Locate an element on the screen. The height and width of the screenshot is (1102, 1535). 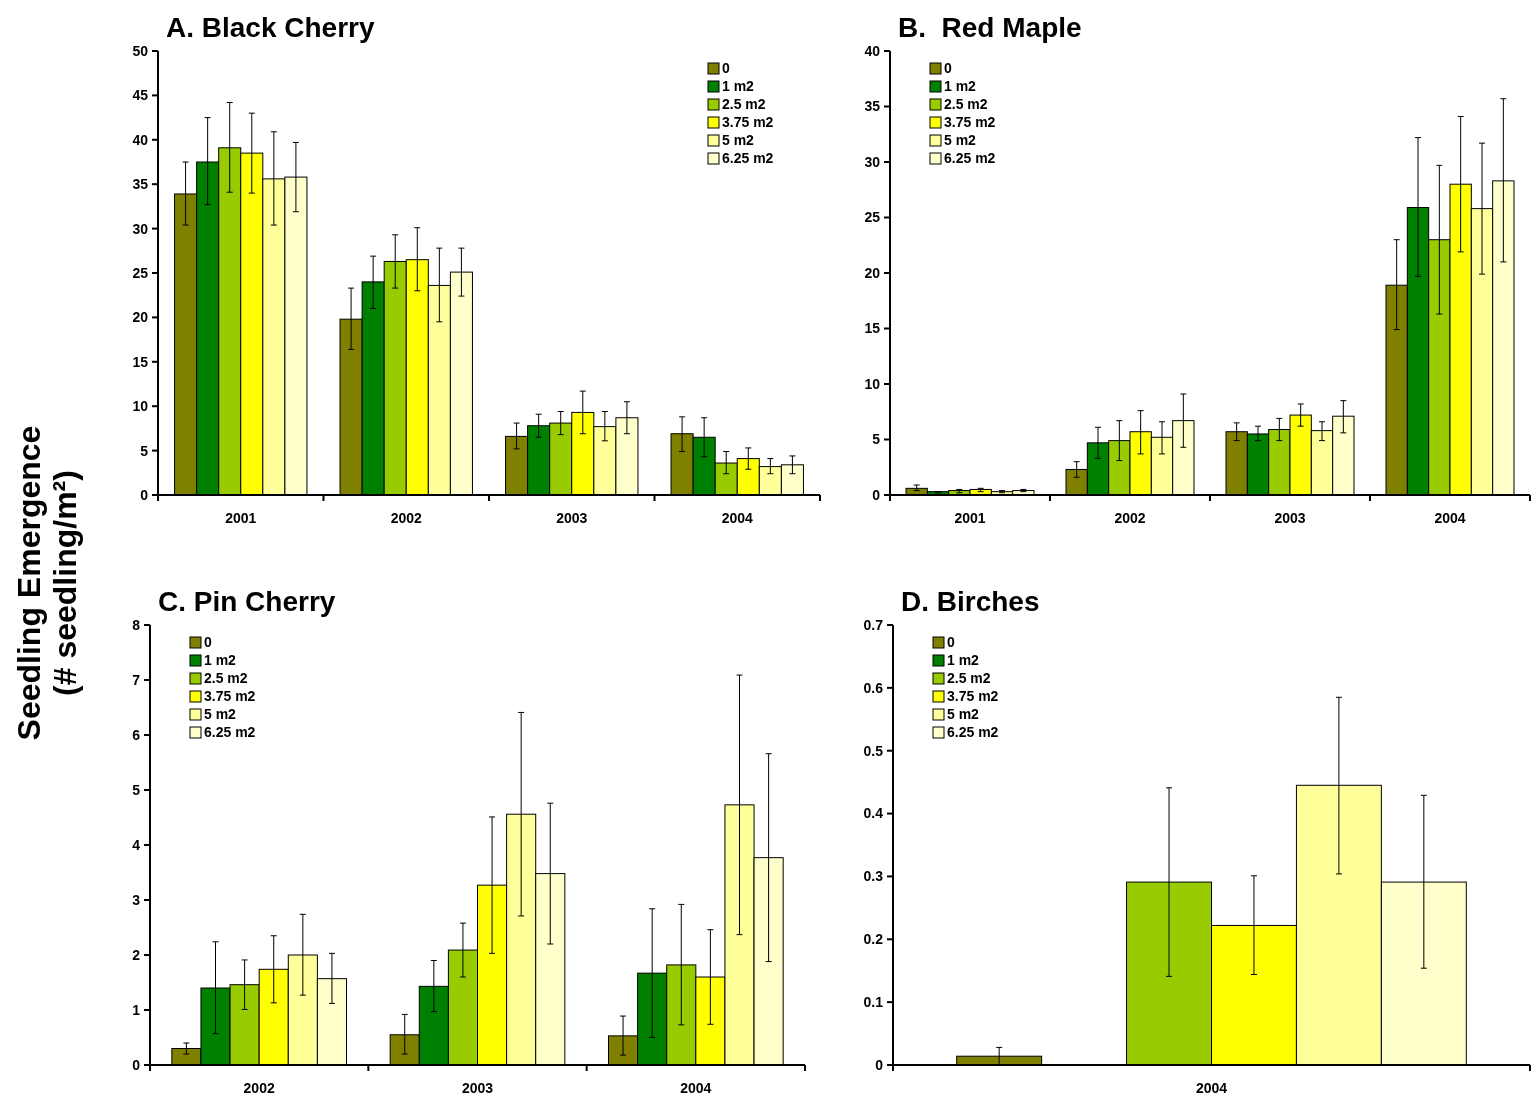
chart-title: D. Birches is located at coordinates (970, 601).